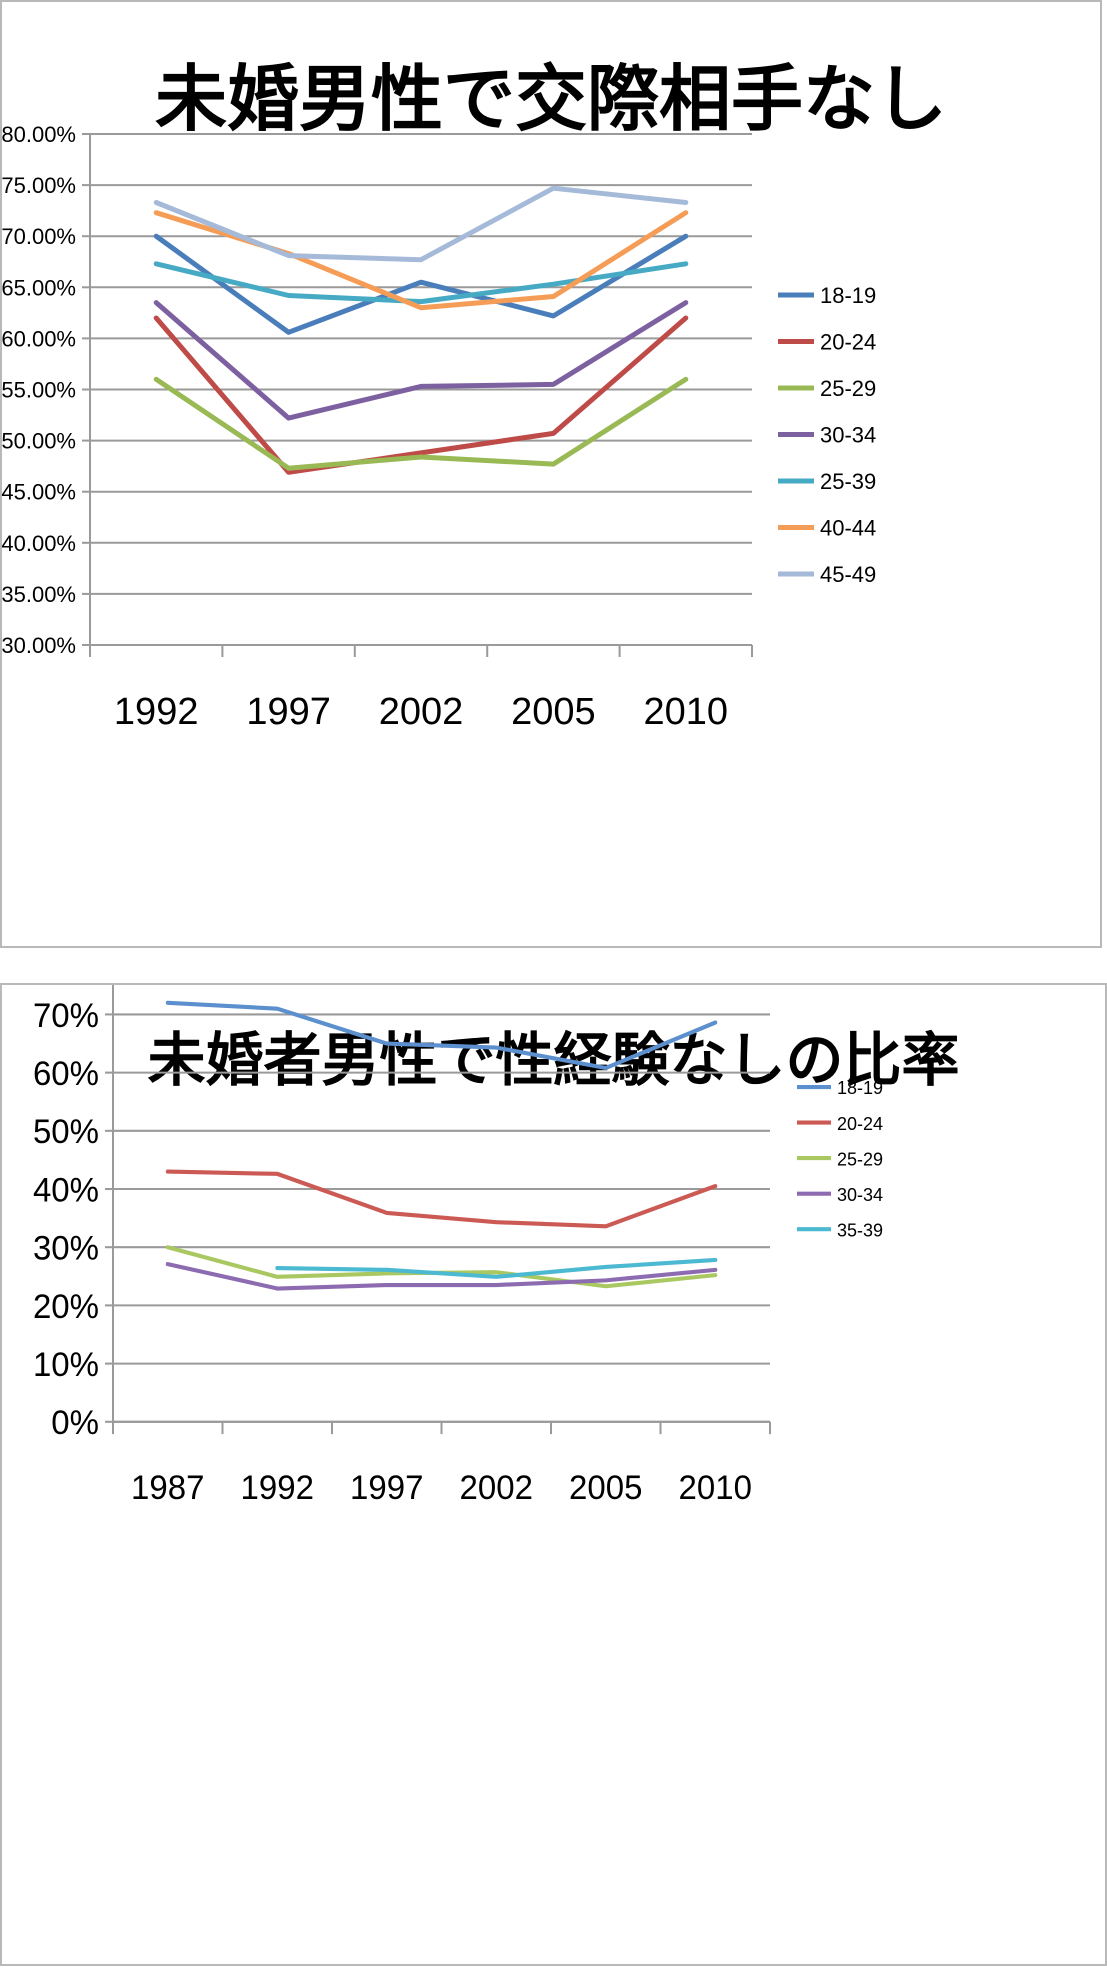  What do you see at coordinates (66, 1016) in the screenshot?
I see `y-tick-label: 70%` at bounding box center [66, 1016].